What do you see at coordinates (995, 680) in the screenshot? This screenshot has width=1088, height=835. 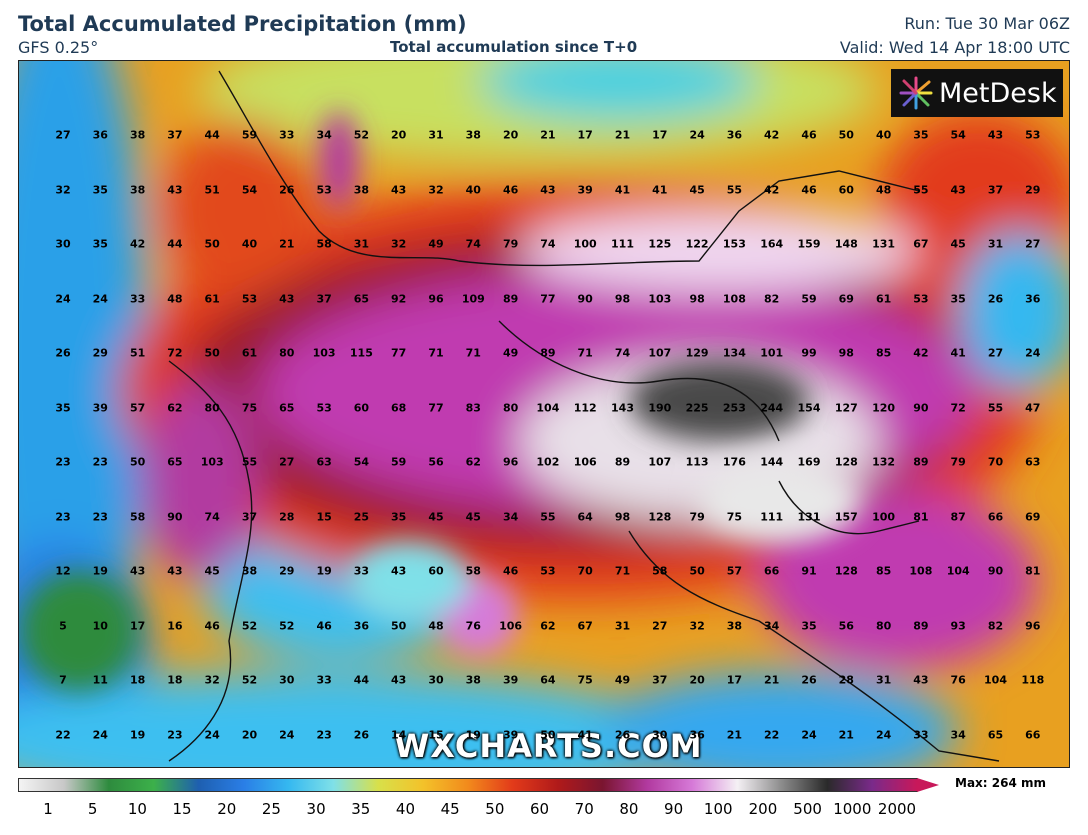 I see `grid-value: 104` at bounding box center [995, 680].